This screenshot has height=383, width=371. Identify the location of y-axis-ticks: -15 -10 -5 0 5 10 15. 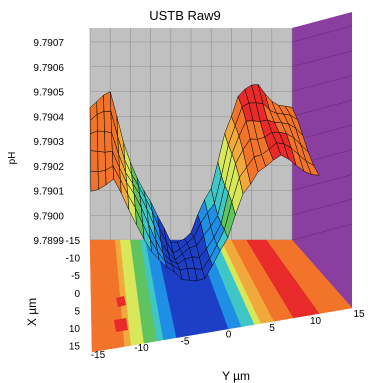
(228, 335).